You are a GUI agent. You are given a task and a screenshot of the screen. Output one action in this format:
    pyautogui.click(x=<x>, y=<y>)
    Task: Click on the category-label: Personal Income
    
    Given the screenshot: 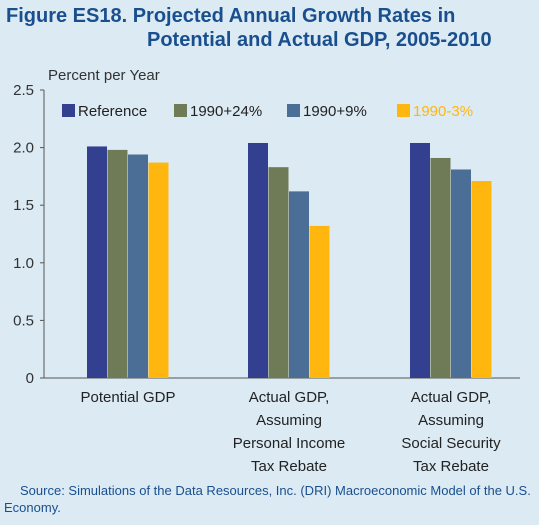 What is the action you would take?
    pyautogui.click(x=289, y=443)
    